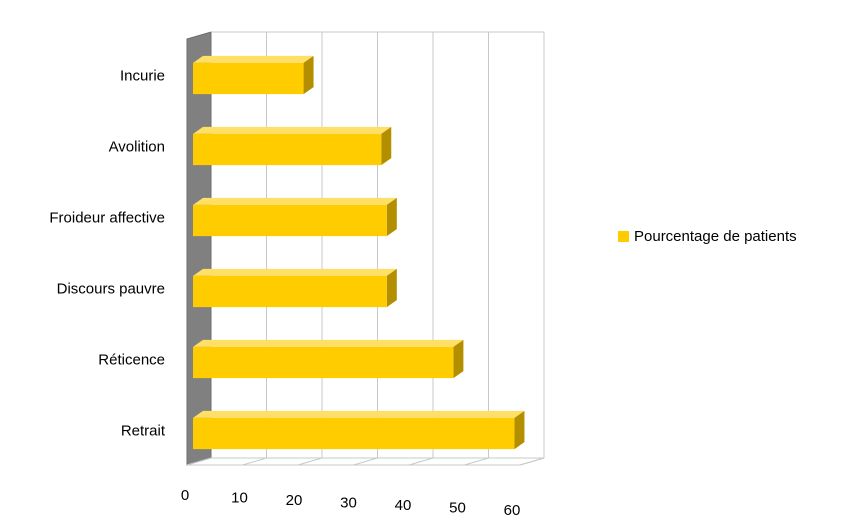  I want to click on side-wall, so click(199, 248).